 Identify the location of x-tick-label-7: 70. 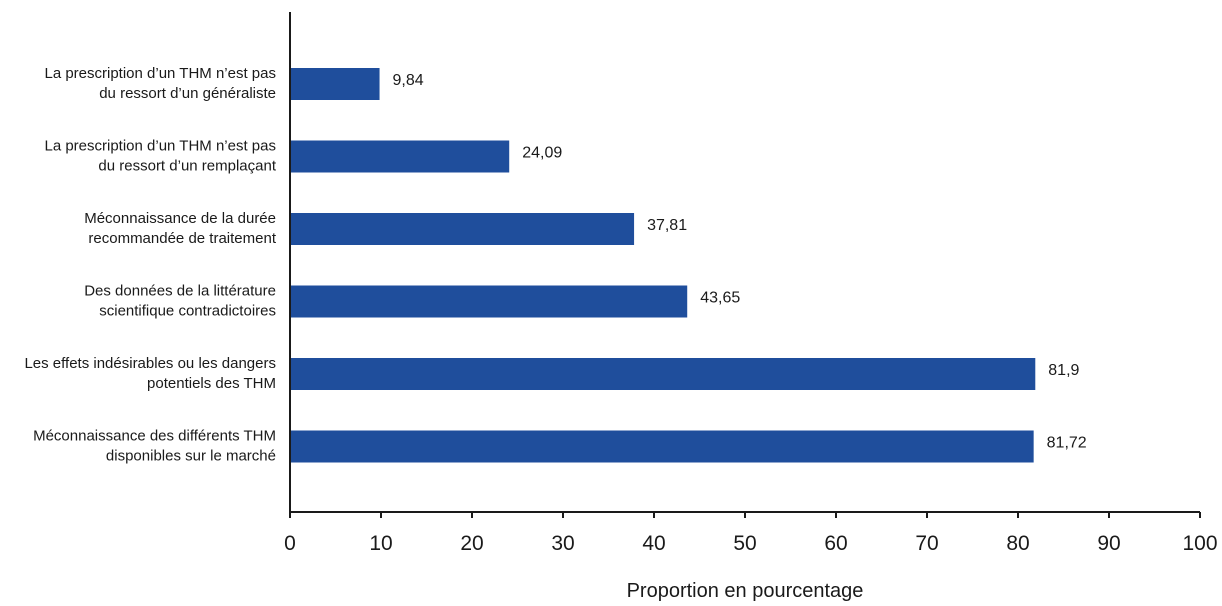
(926, 543).